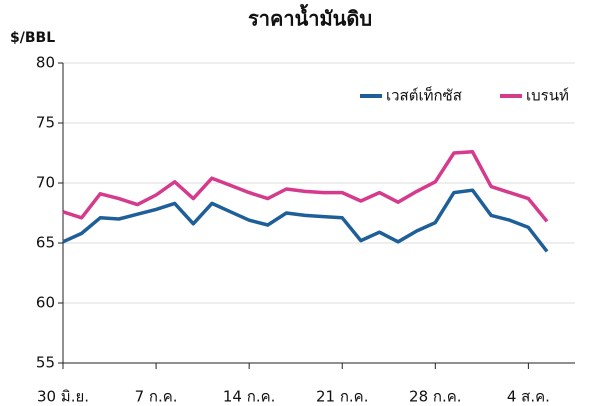 The image size is (600, 406). Describe the element at coordinates (342, 397) in the screenshot. I see `x-tick-label: 21 ก.ค.` at that location.